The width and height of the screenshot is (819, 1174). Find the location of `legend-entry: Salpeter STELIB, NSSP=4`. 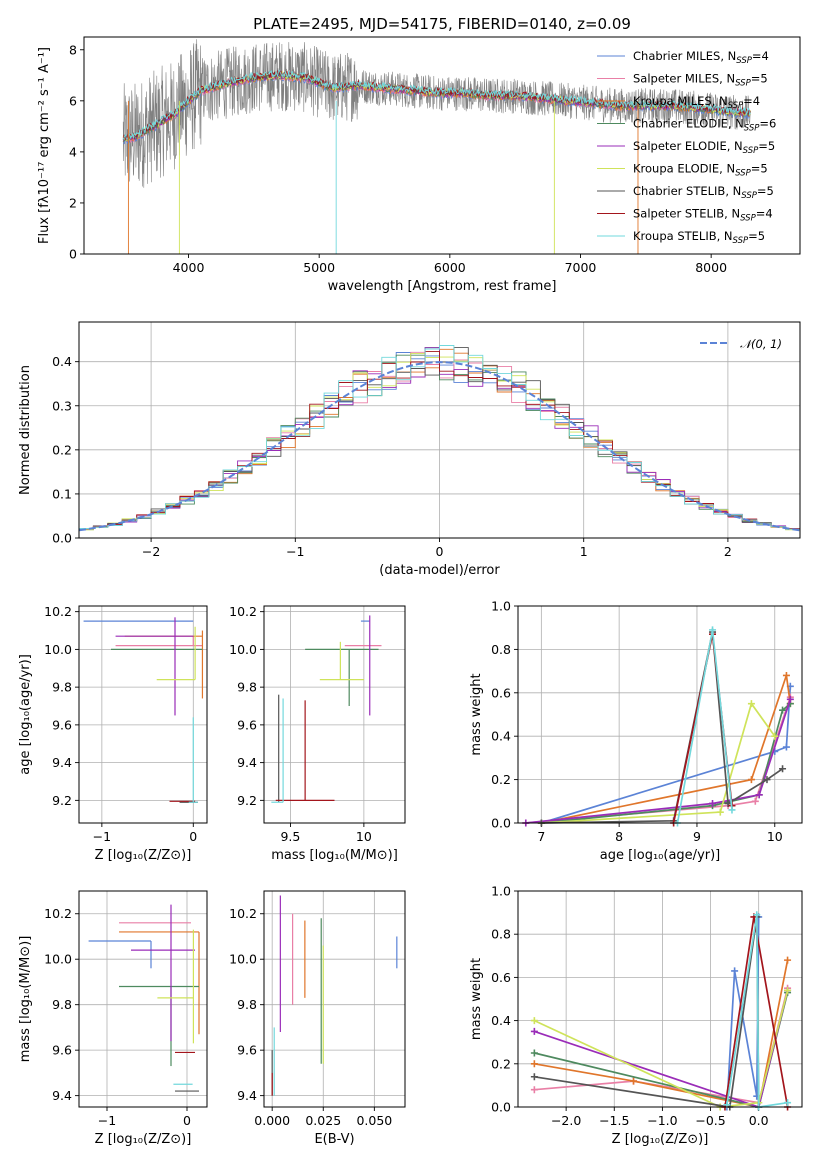

legend-entry: Salpeter STELIB, NSSP=4 is located at coordinates (703, 215).